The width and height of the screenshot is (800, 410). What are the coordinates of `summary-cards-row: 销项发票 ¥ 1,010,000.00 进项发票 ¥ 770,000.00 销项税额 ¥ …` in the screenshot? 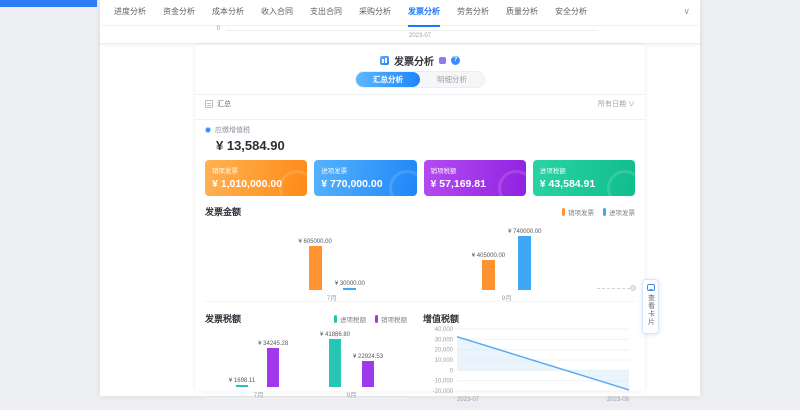 It's located at (420, 178).